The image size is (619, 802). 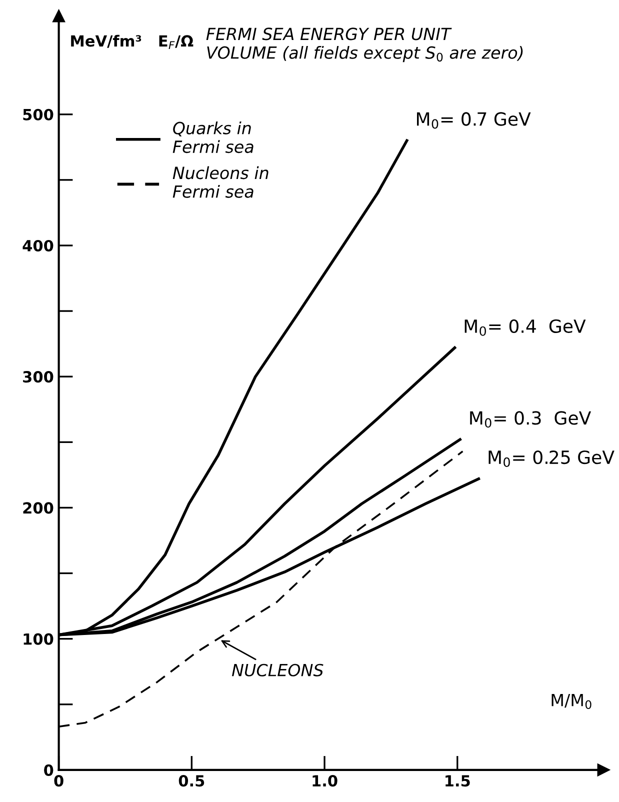 What do you see at coordinates (525, 327) in the screenshot?
I see `annotation: M$_{0}$= 0.4 GeV` at bounding box center [525, 327].